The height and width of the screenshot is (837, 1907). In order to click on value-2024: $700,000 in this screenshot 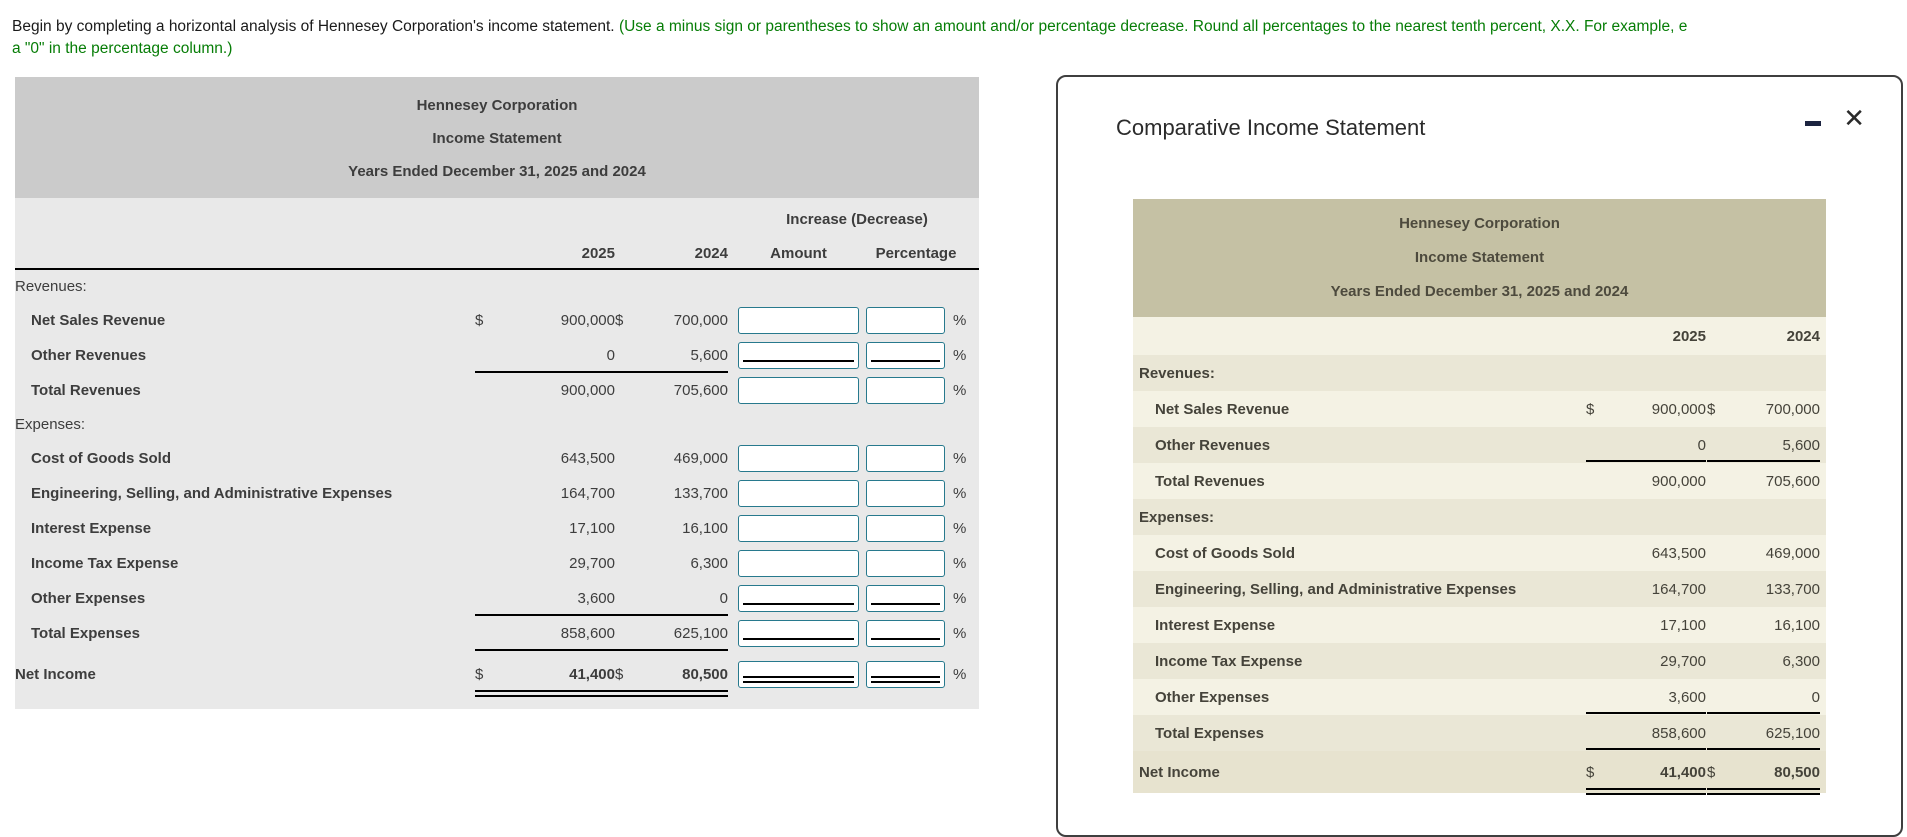, I will do `click(671, 321)`.